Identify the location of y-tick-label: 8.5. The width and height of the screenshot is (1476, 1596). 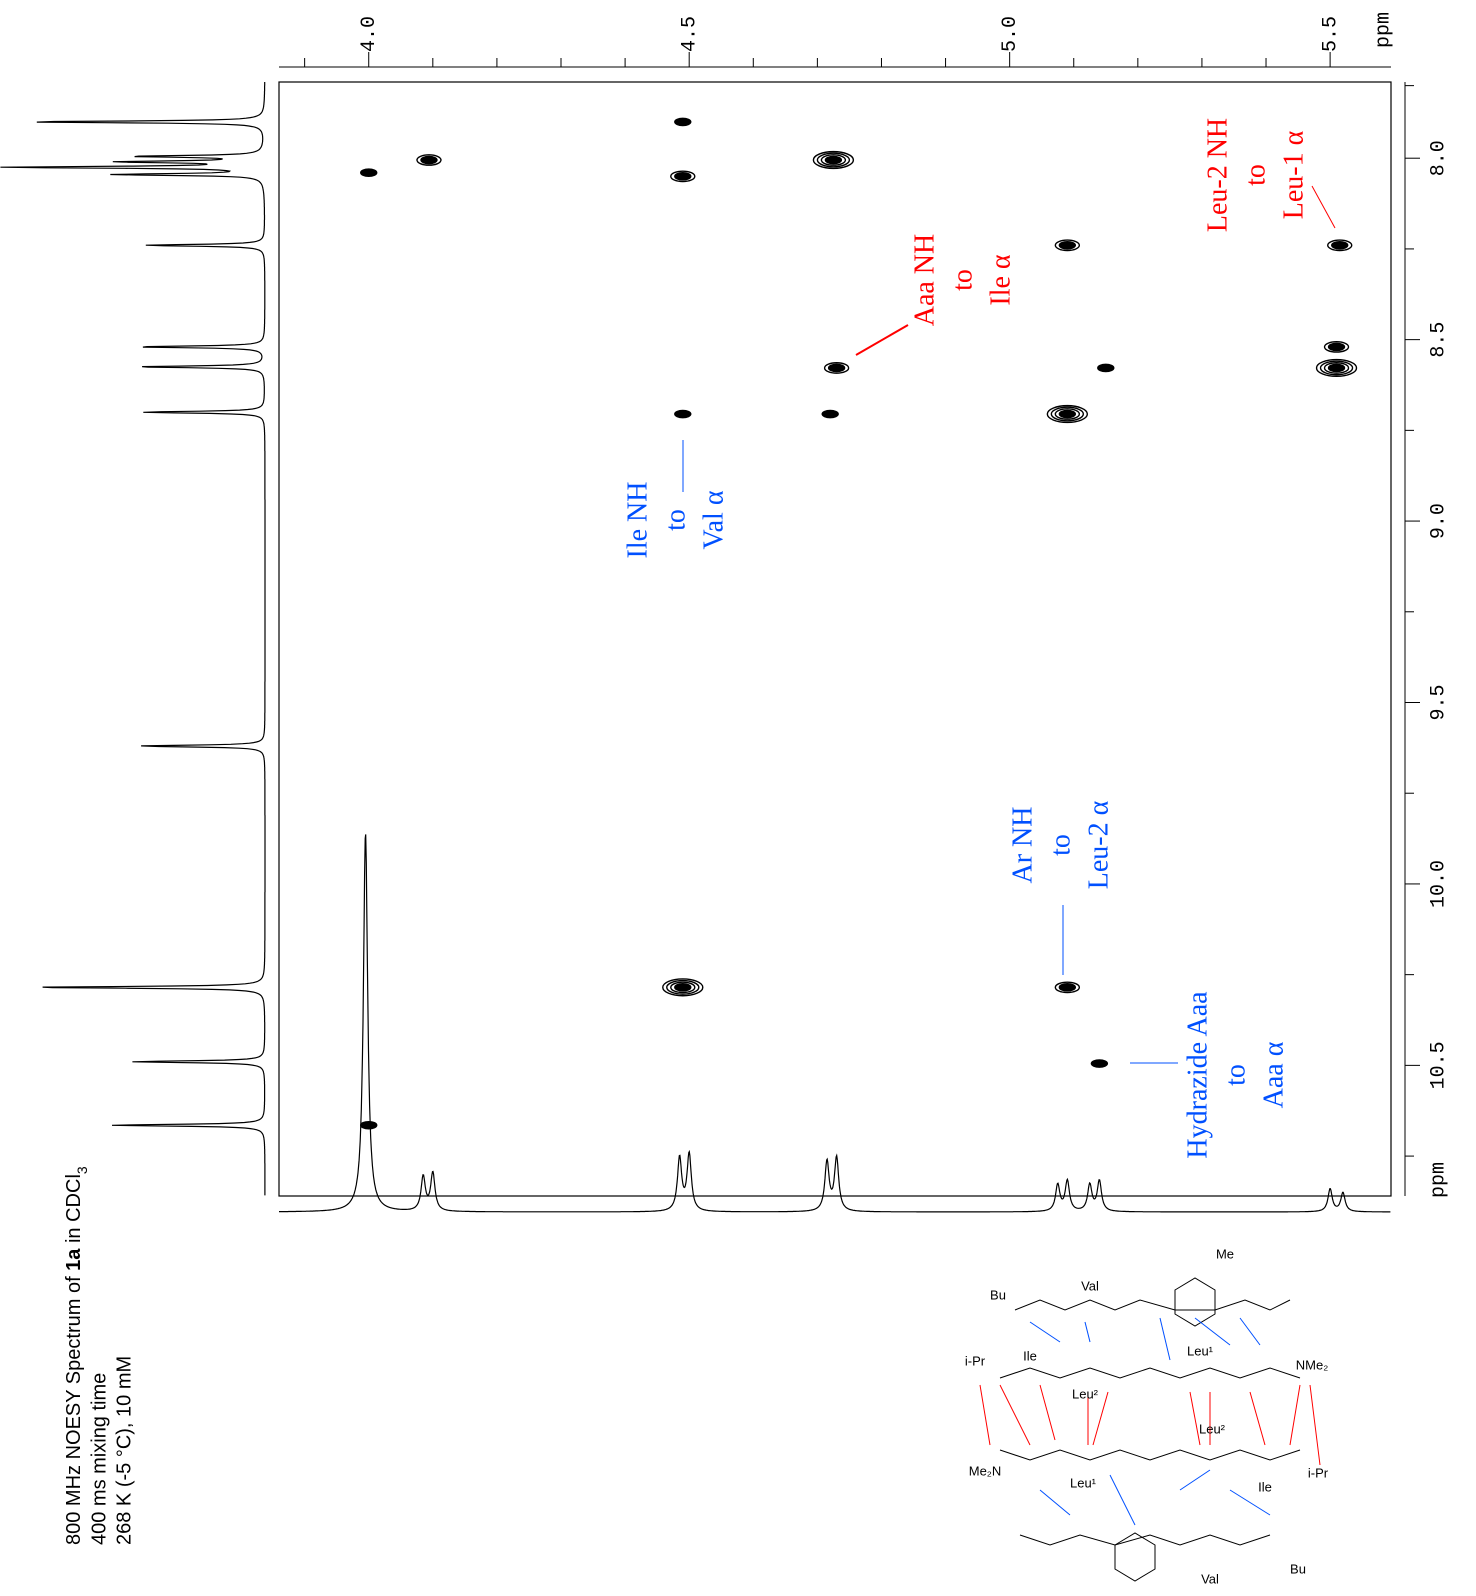
(1438, 340).